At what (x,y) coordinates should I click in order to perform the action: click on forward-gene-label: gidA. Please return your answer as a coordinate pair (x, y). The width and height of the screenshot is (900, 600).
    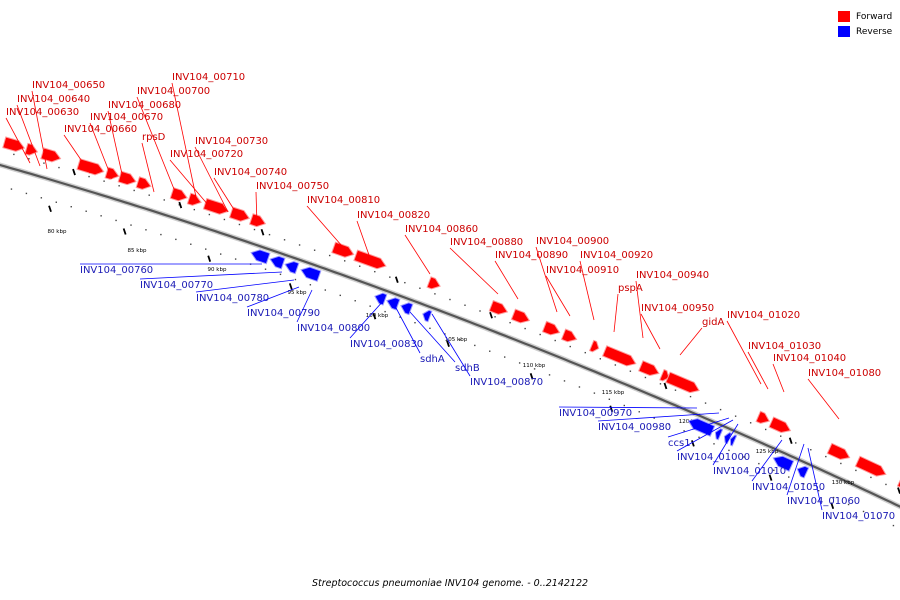
    Looking at the image, I should click on (713, 322).